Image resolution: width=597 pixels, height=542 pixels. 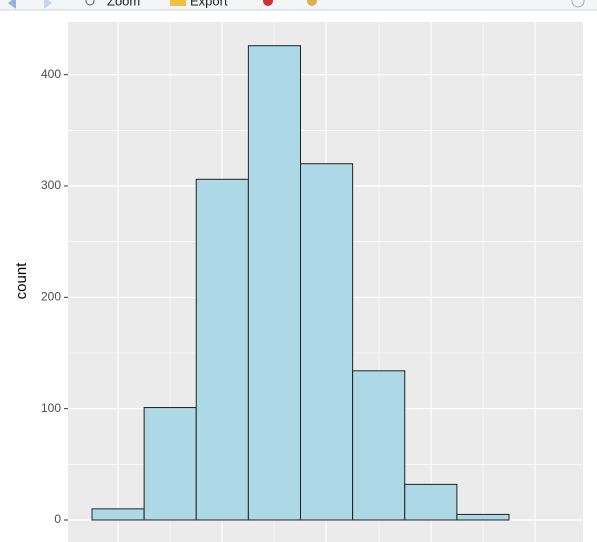 I want to click on forward-button, so click(x=48, y=4).